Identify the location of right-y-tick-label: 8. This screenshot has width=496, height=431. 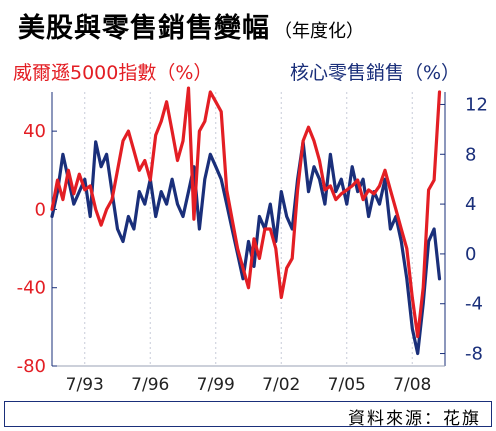
(470, 154).